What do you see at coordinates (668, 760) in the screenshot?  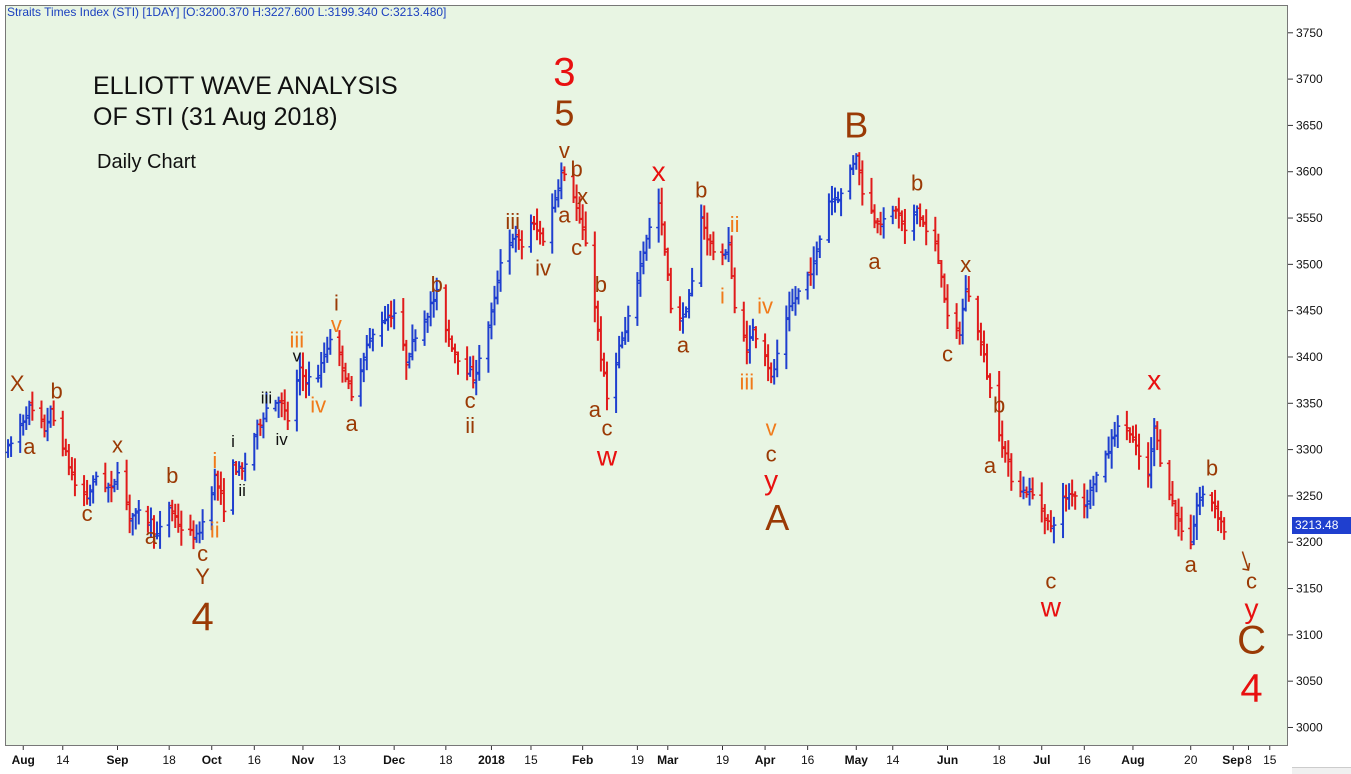 I see `x-tick-label: Mar` at bounding box center [668, 760].